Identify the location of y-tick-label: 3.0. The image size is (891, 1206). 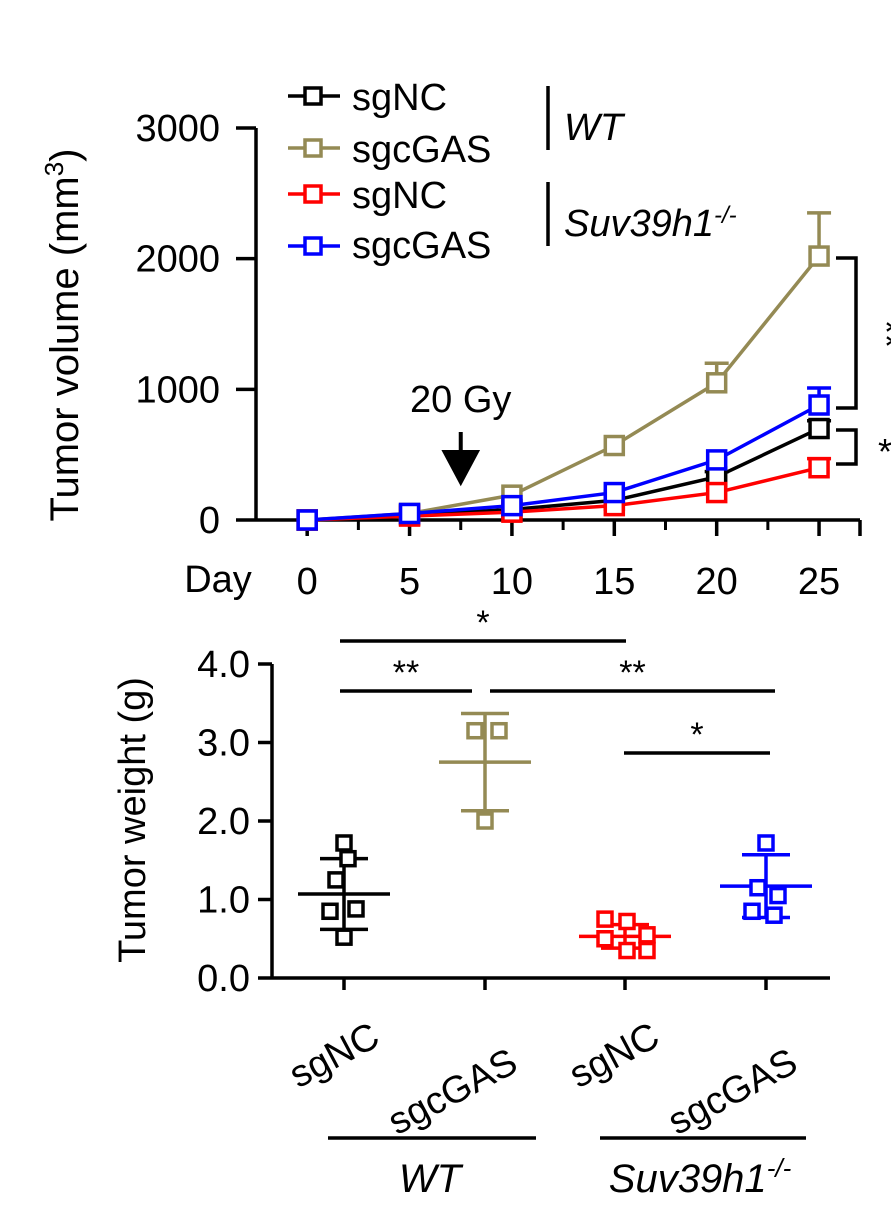
(223, 744).